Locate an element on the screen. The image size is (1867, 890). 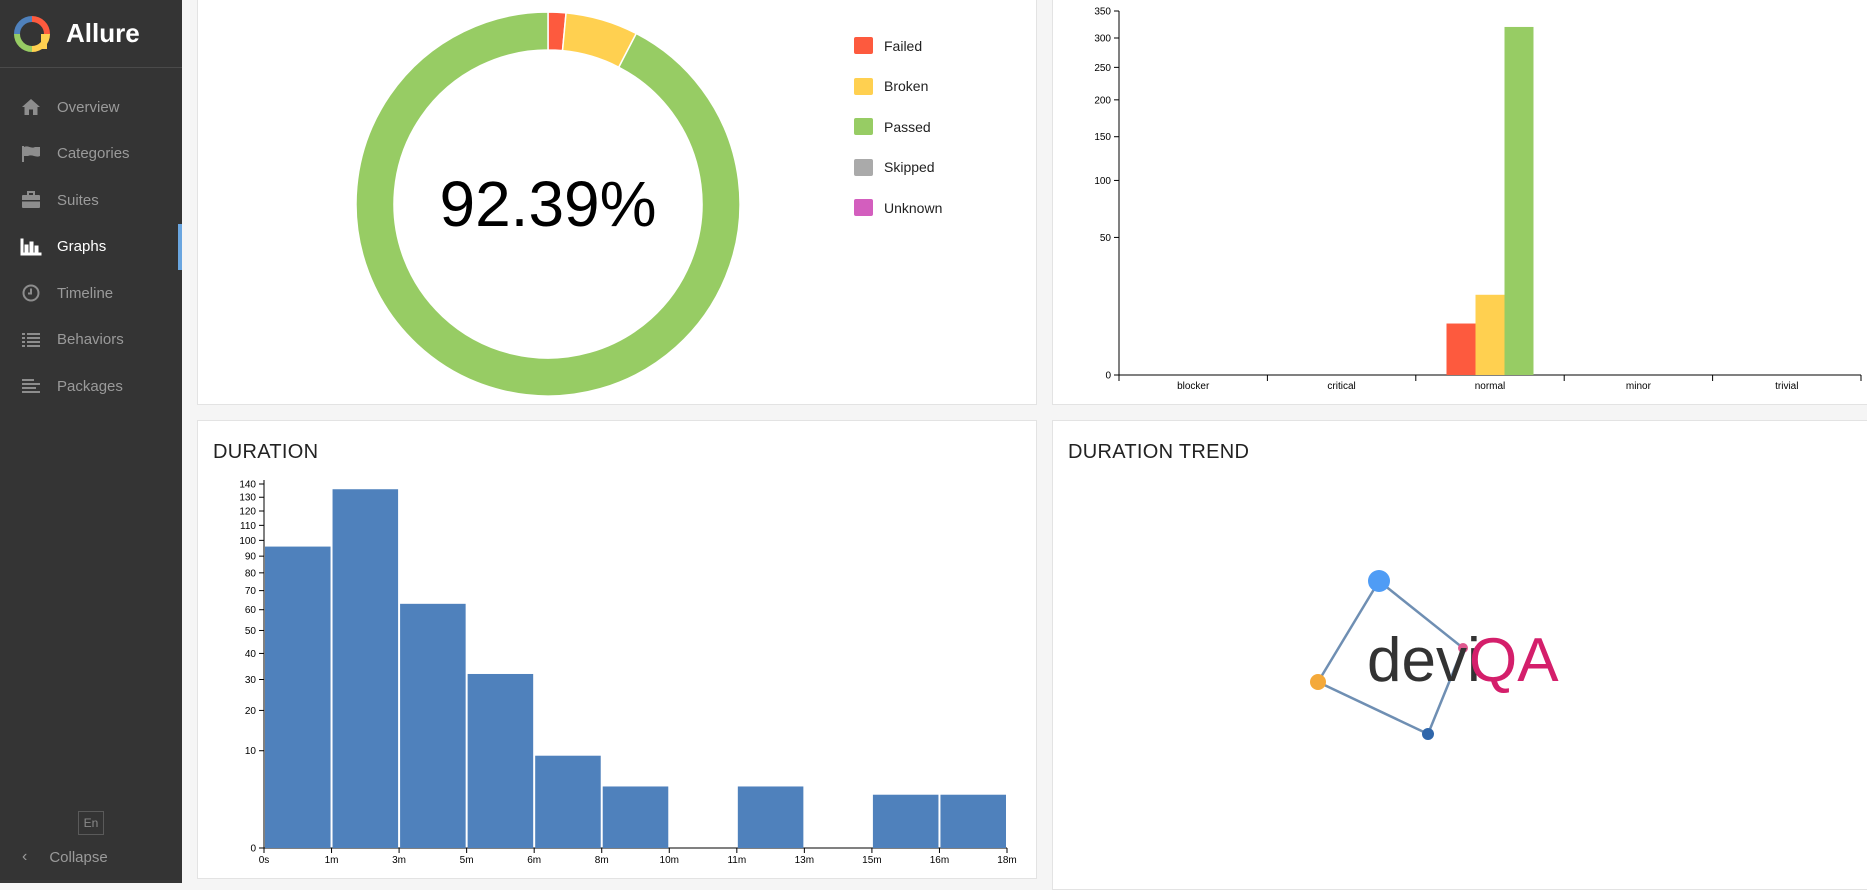
legend-item-broken: Broken is located at coordinates (891, 86).